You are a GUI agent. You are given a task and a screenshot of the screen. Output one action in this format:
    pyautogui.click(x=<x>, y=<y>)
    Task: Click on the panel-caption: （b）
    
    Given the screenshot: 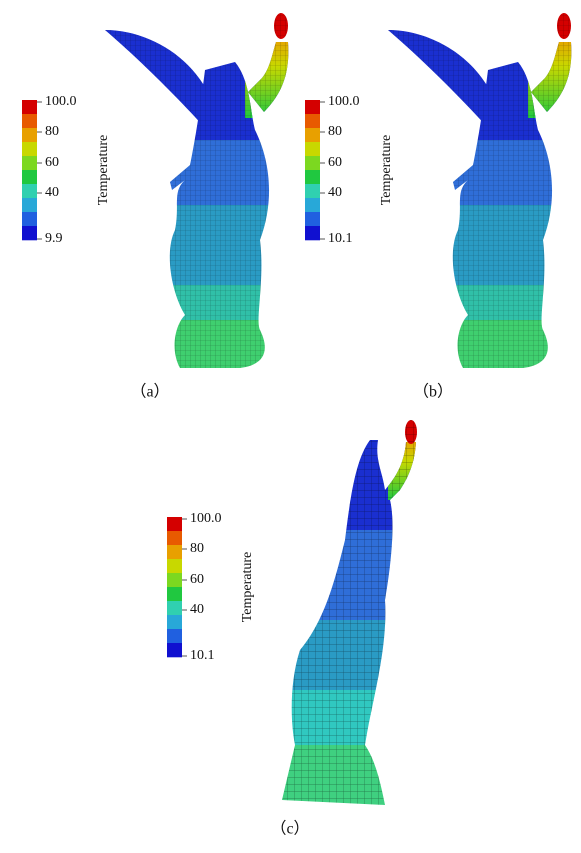 What is the action you would take?
    pyautogui.click(x=433, y=392)
    